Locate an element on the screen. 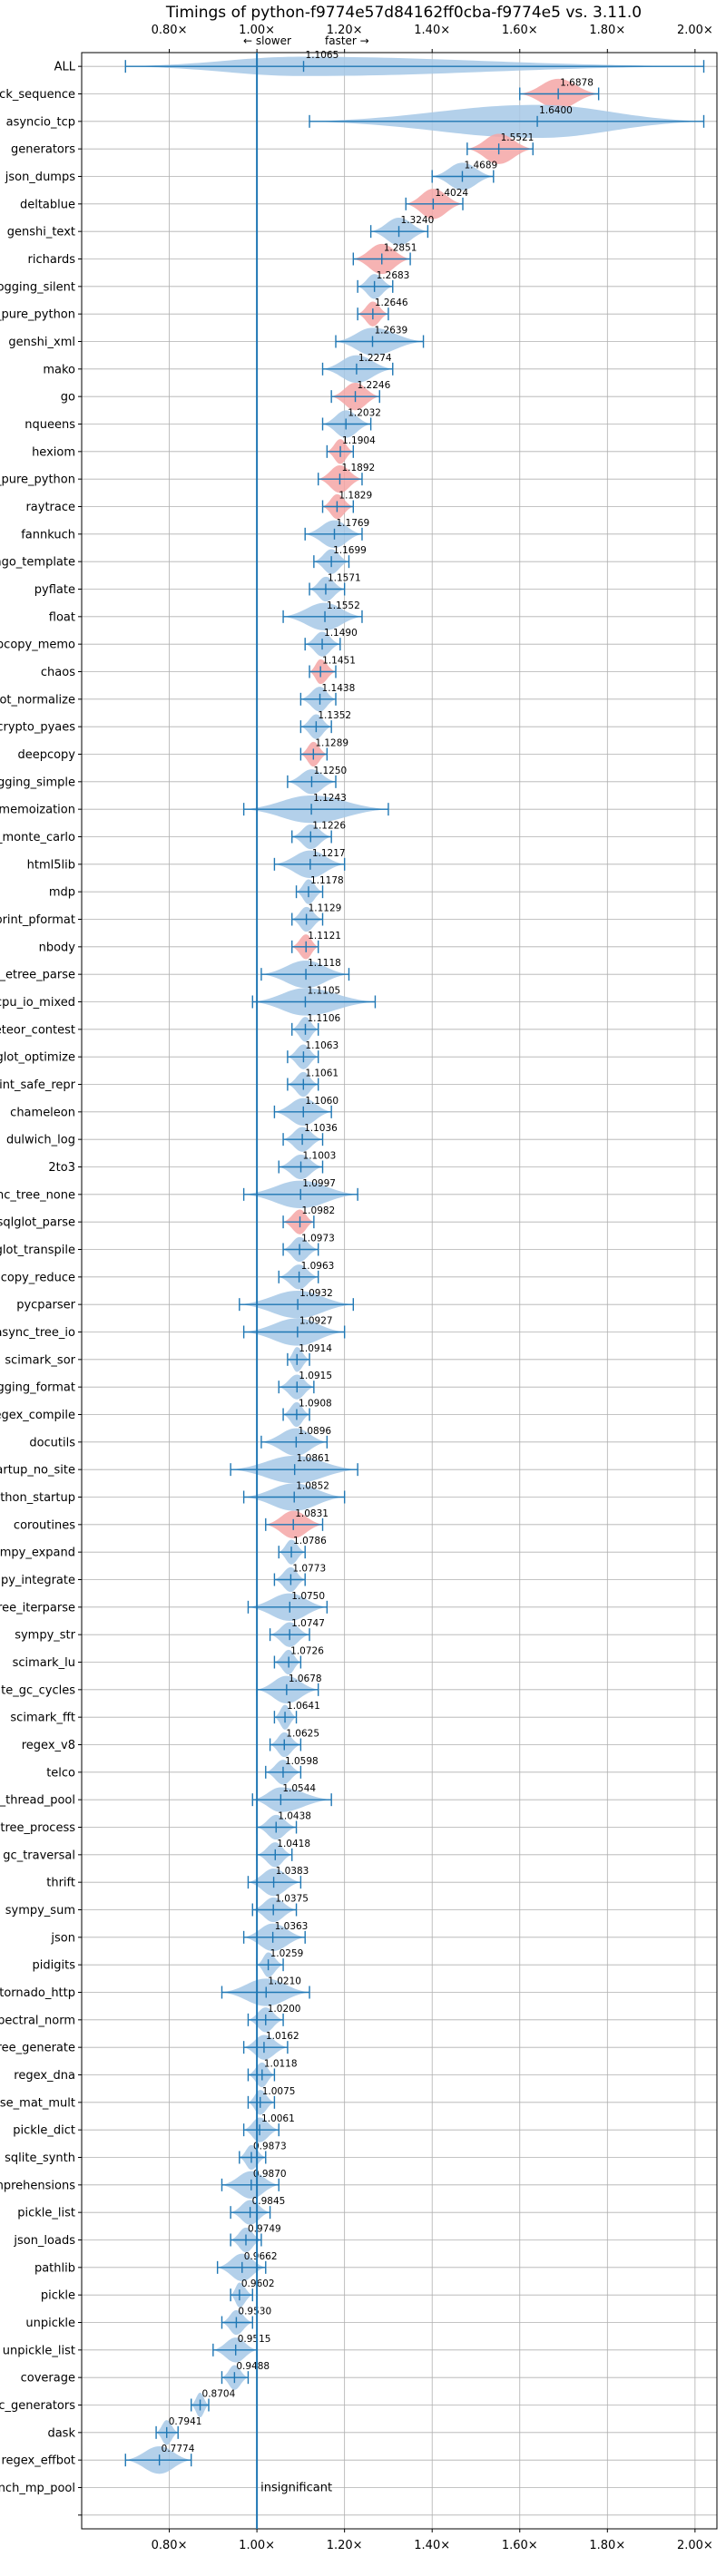 This screenshot has height=2576, width=726. value-label: 1.1829 is located at coordinates (355, 496).